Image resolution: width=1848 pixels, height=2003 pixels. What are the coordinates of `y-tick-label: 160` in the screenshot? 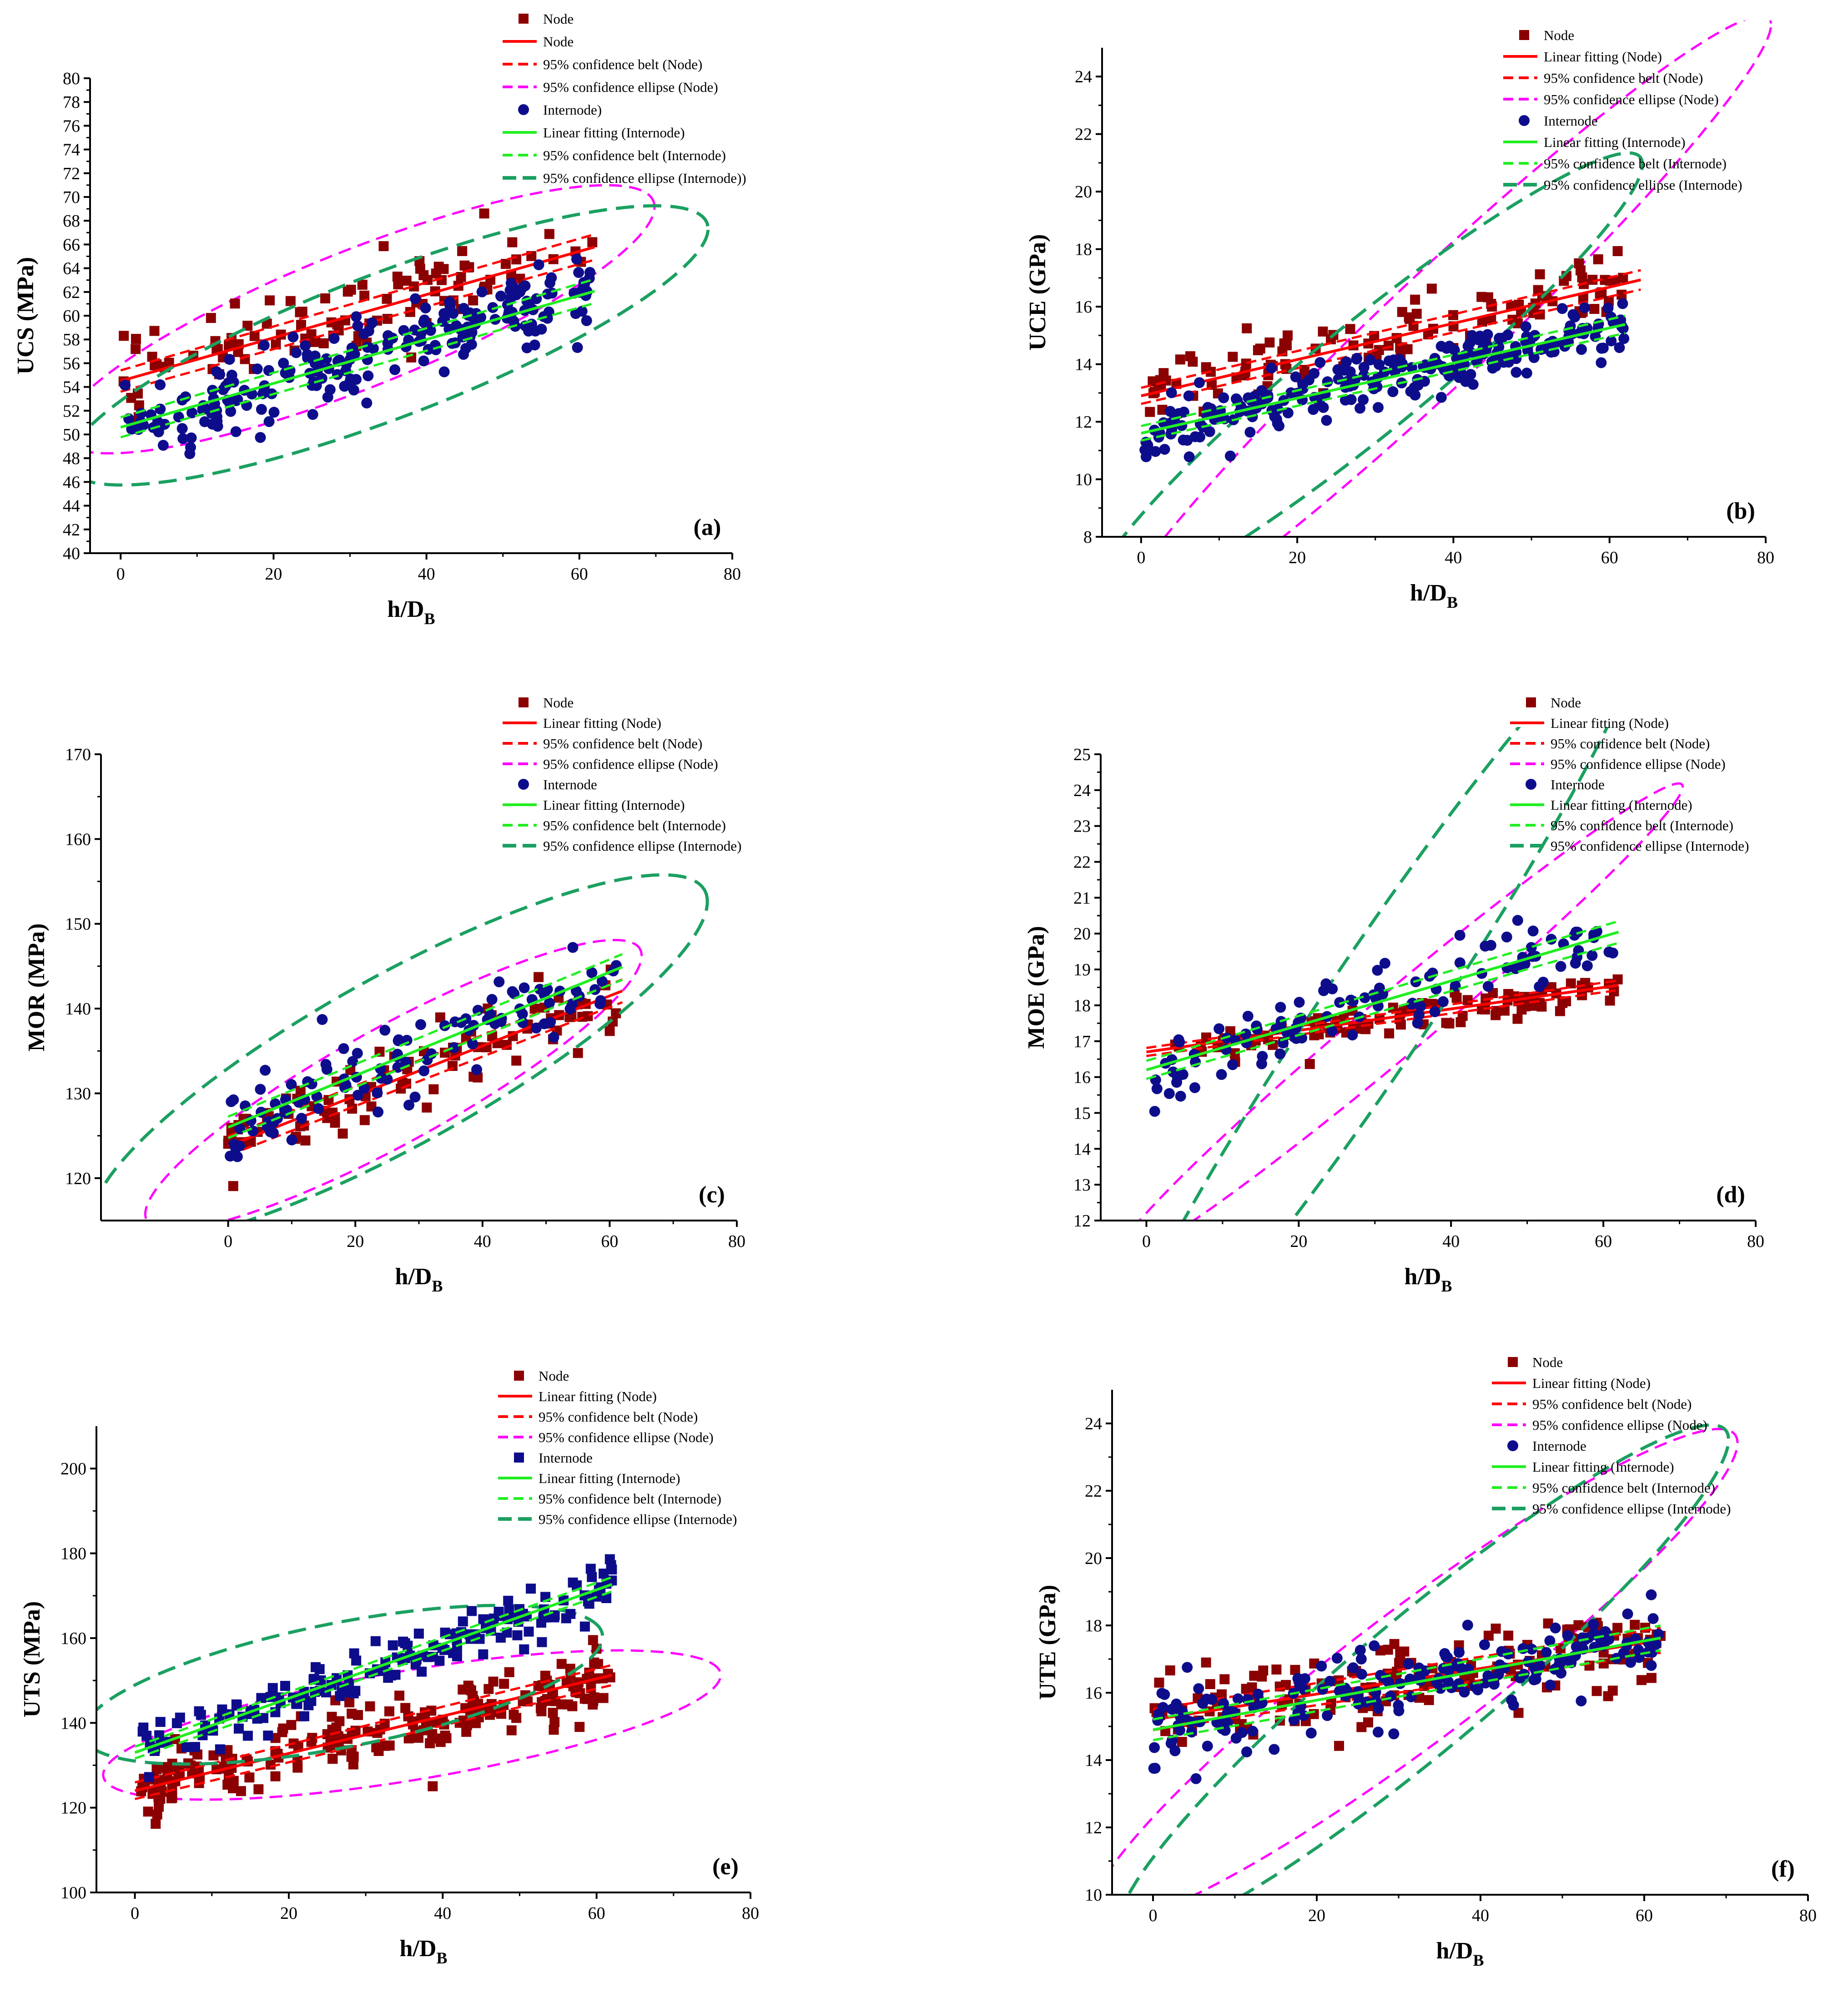 It's located at (78, 839).